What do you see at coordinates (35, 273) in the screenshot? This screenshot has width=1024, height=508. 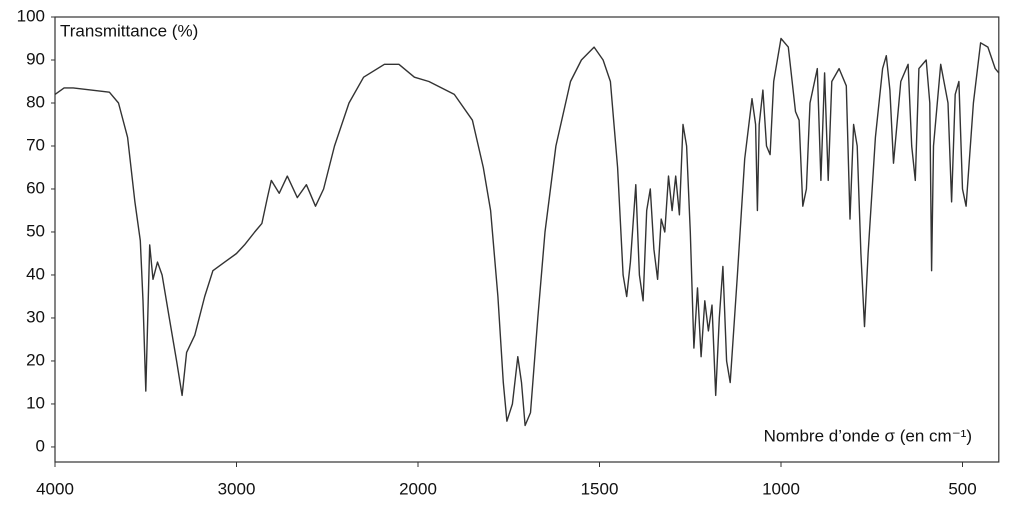 I see `y-tick-label: 40` at bounding box center [35, 273].